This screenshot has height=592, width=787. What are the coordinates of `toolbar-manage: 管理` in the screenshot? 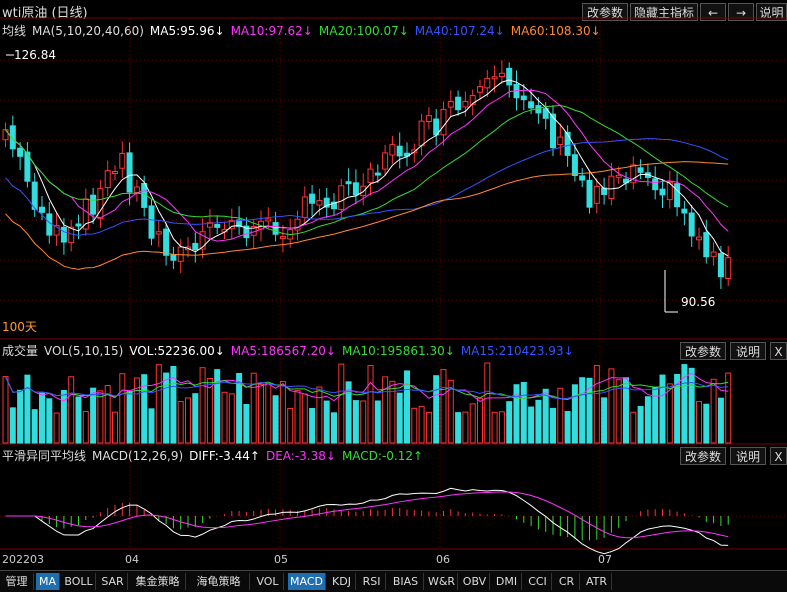 It's located at (17, 581).